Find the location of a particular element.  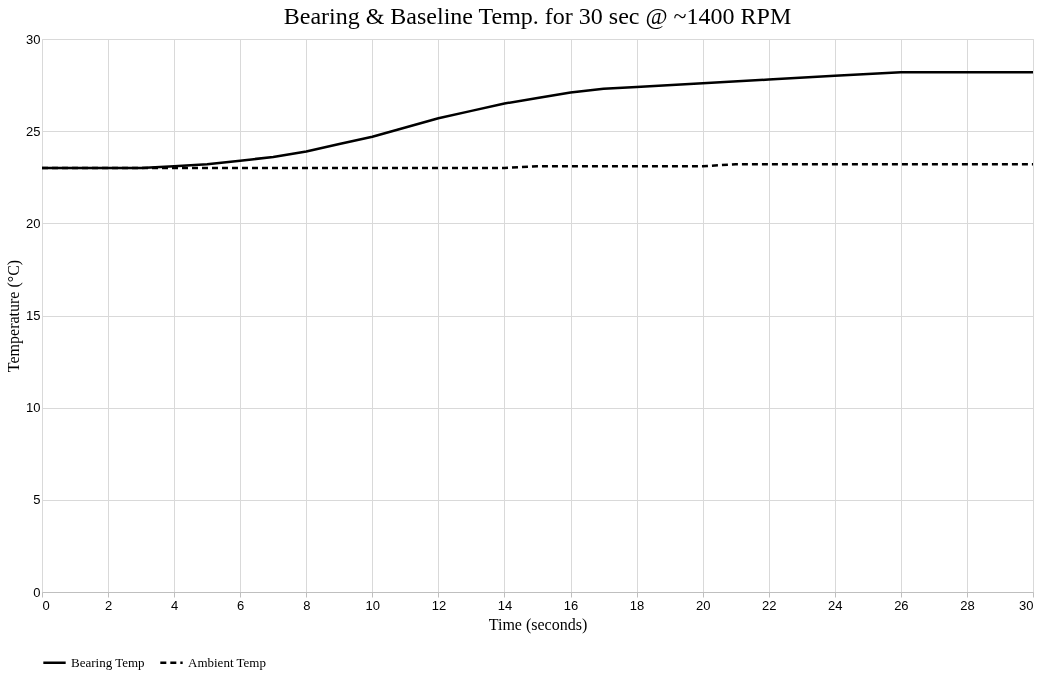

x-tick-label: 24 is located at coordinates (835, 605).